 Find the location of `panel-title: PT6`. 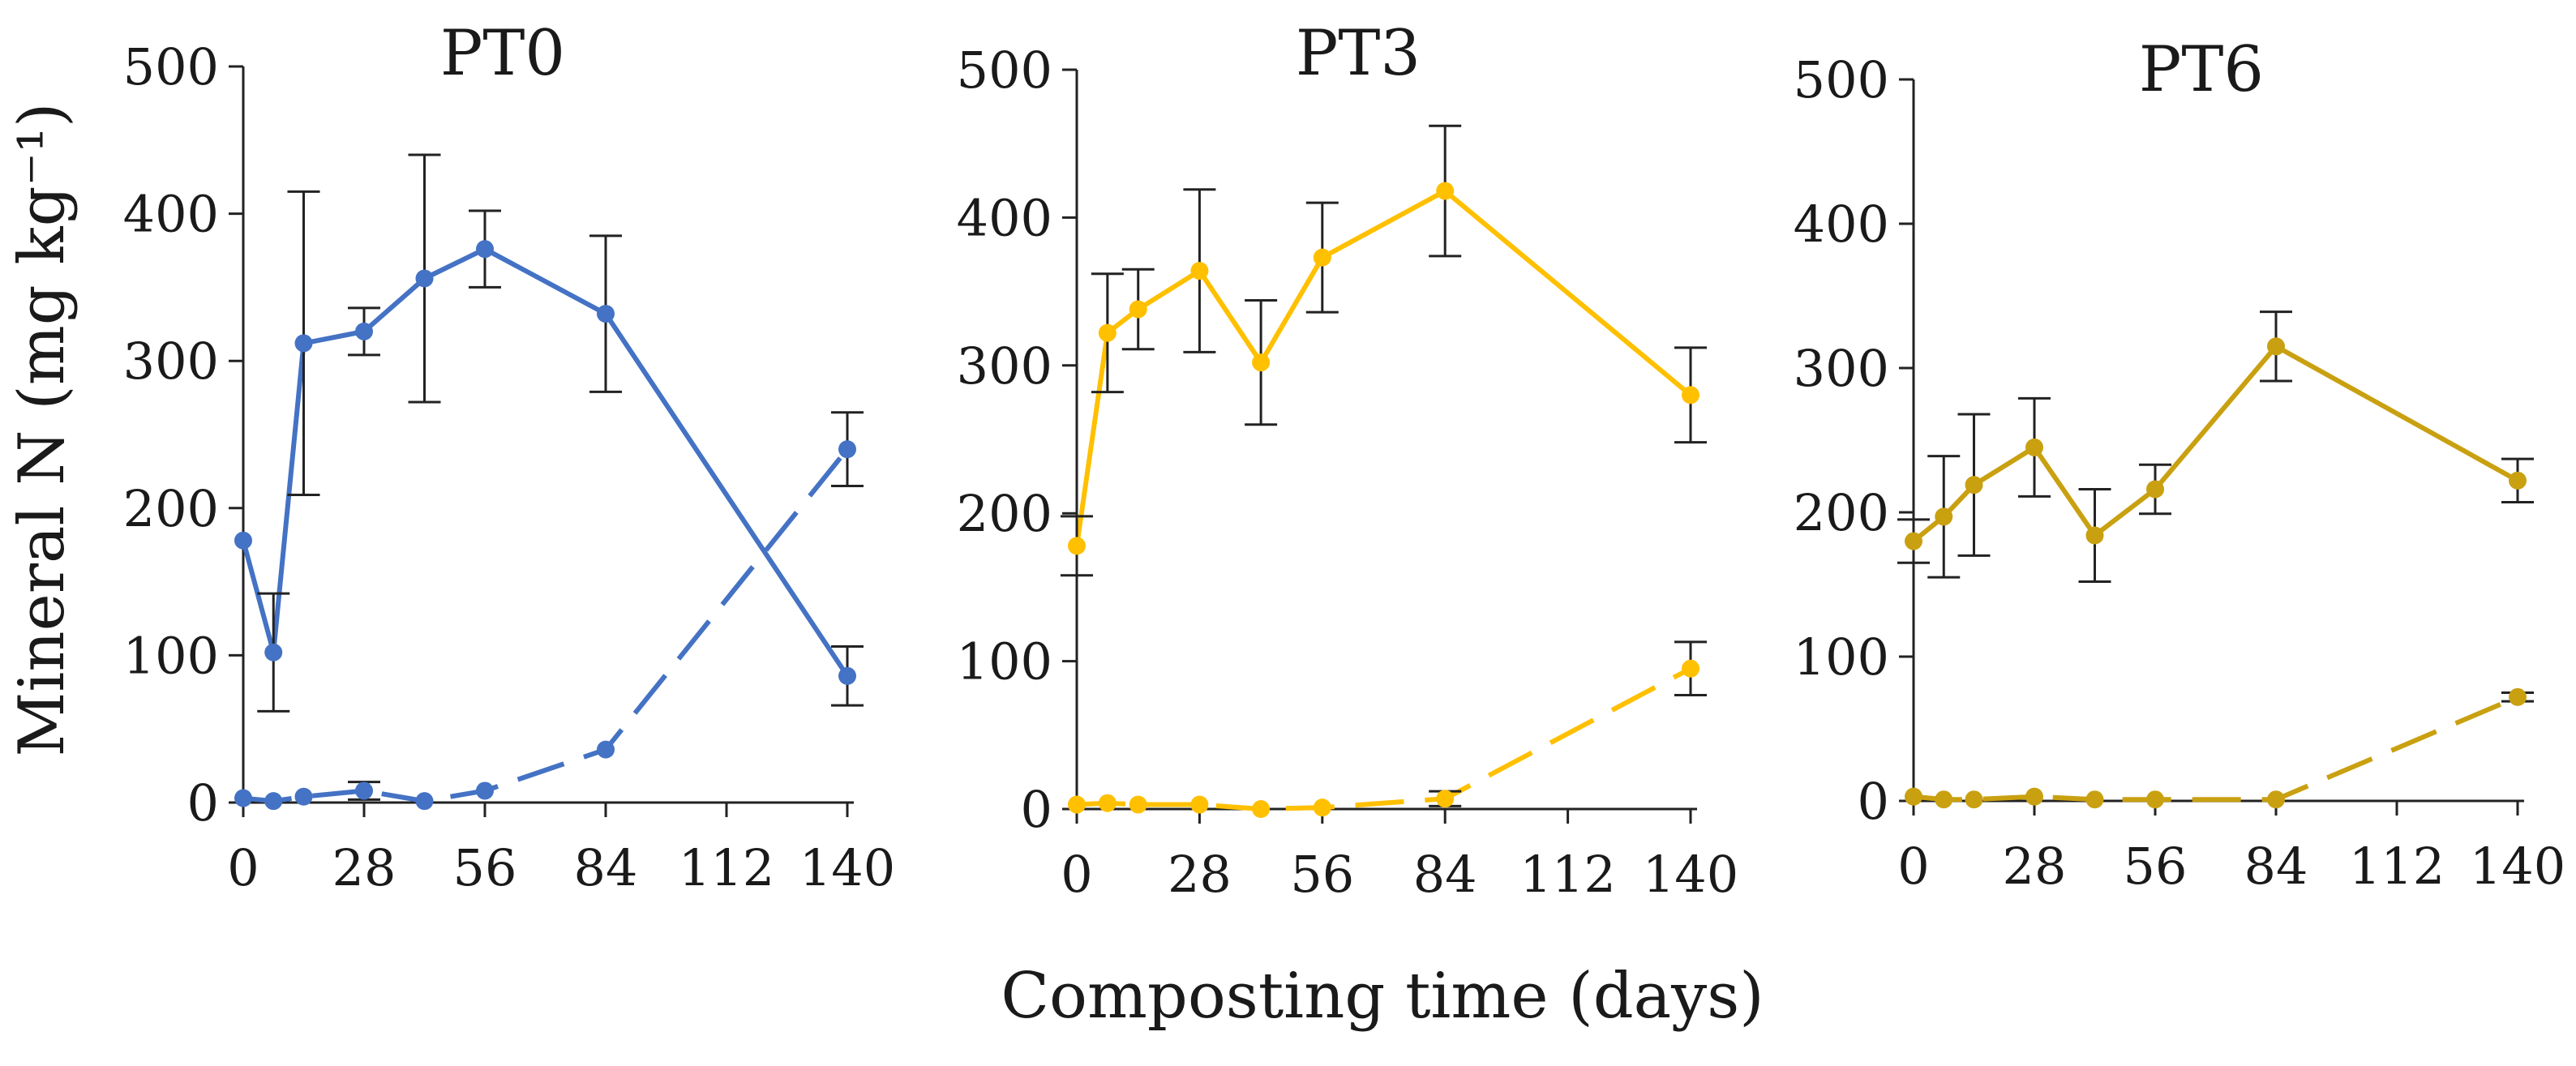

panel-title: PT6 is located at coordinates (2201, 69).